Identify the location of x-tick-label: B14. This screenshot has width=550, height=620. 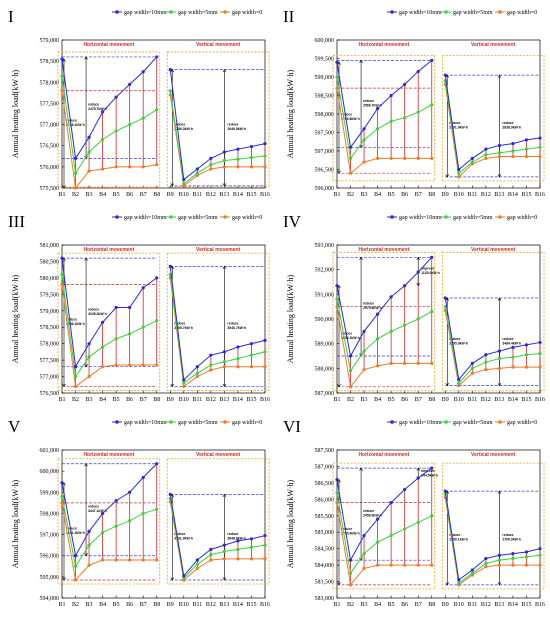
(238, 400).